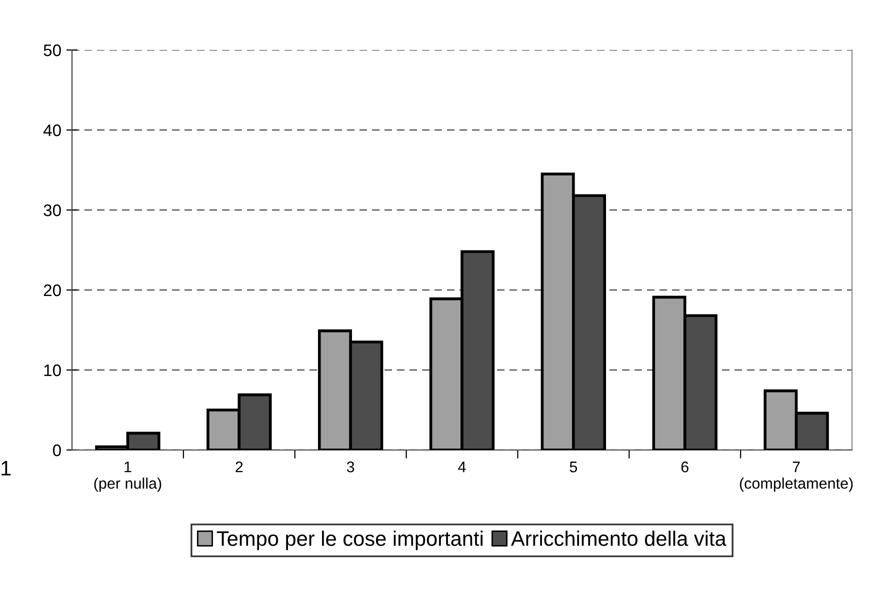  Describe the element at coordinates (52, 50) in the screenshot. I see `y-tick-label: 50` at that location.